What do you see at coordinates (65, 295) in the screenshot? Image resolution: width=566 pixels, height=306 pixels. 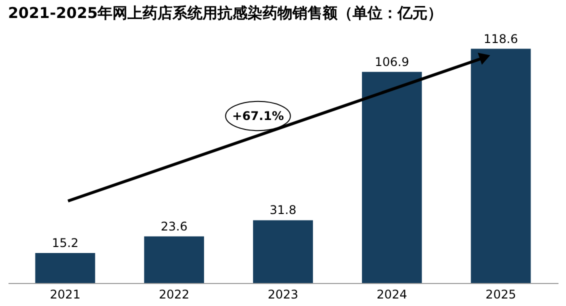 I see `x-tick-label: 2021` at bounding box center [65, 295].